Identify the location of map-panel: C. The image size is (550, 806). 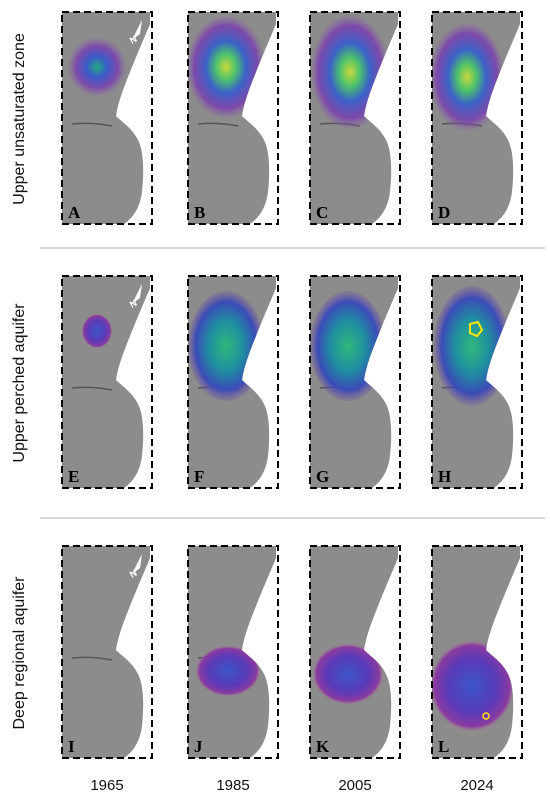
(355, 118).